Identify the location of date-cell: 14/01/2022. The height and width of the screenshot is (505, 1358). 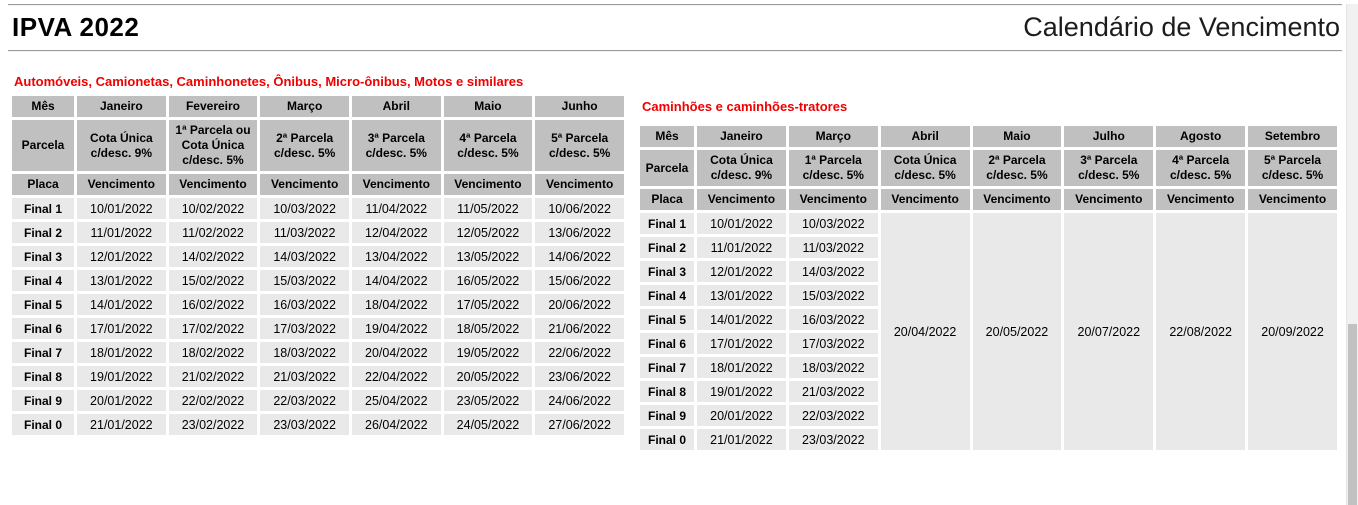
(741, 319).